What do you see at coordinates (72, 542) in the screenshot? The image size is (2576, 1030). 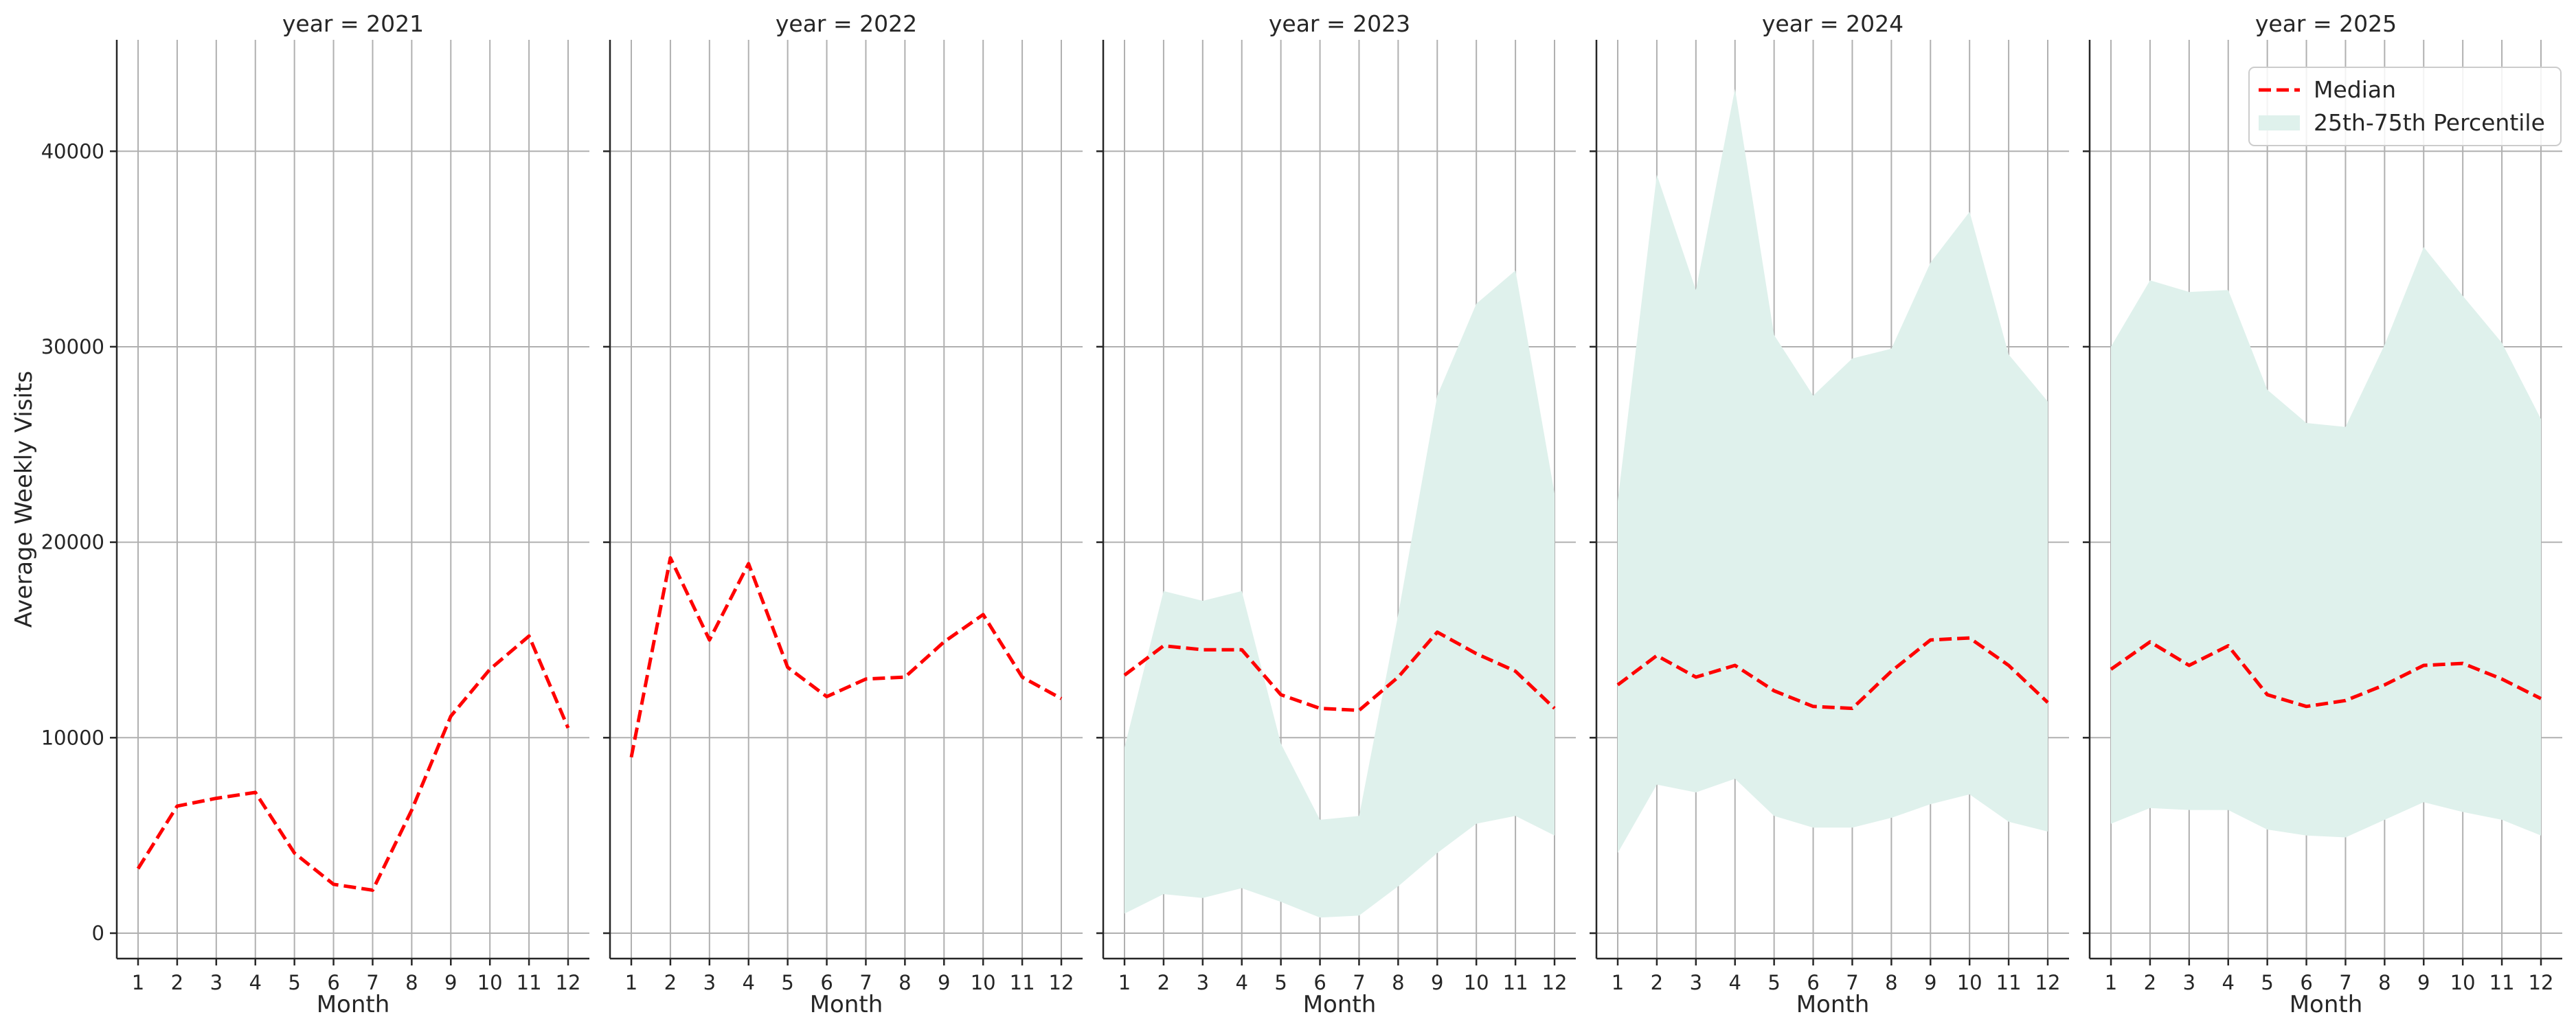 I see `y-tick-label: 20000` at bounding box center [72, 542].